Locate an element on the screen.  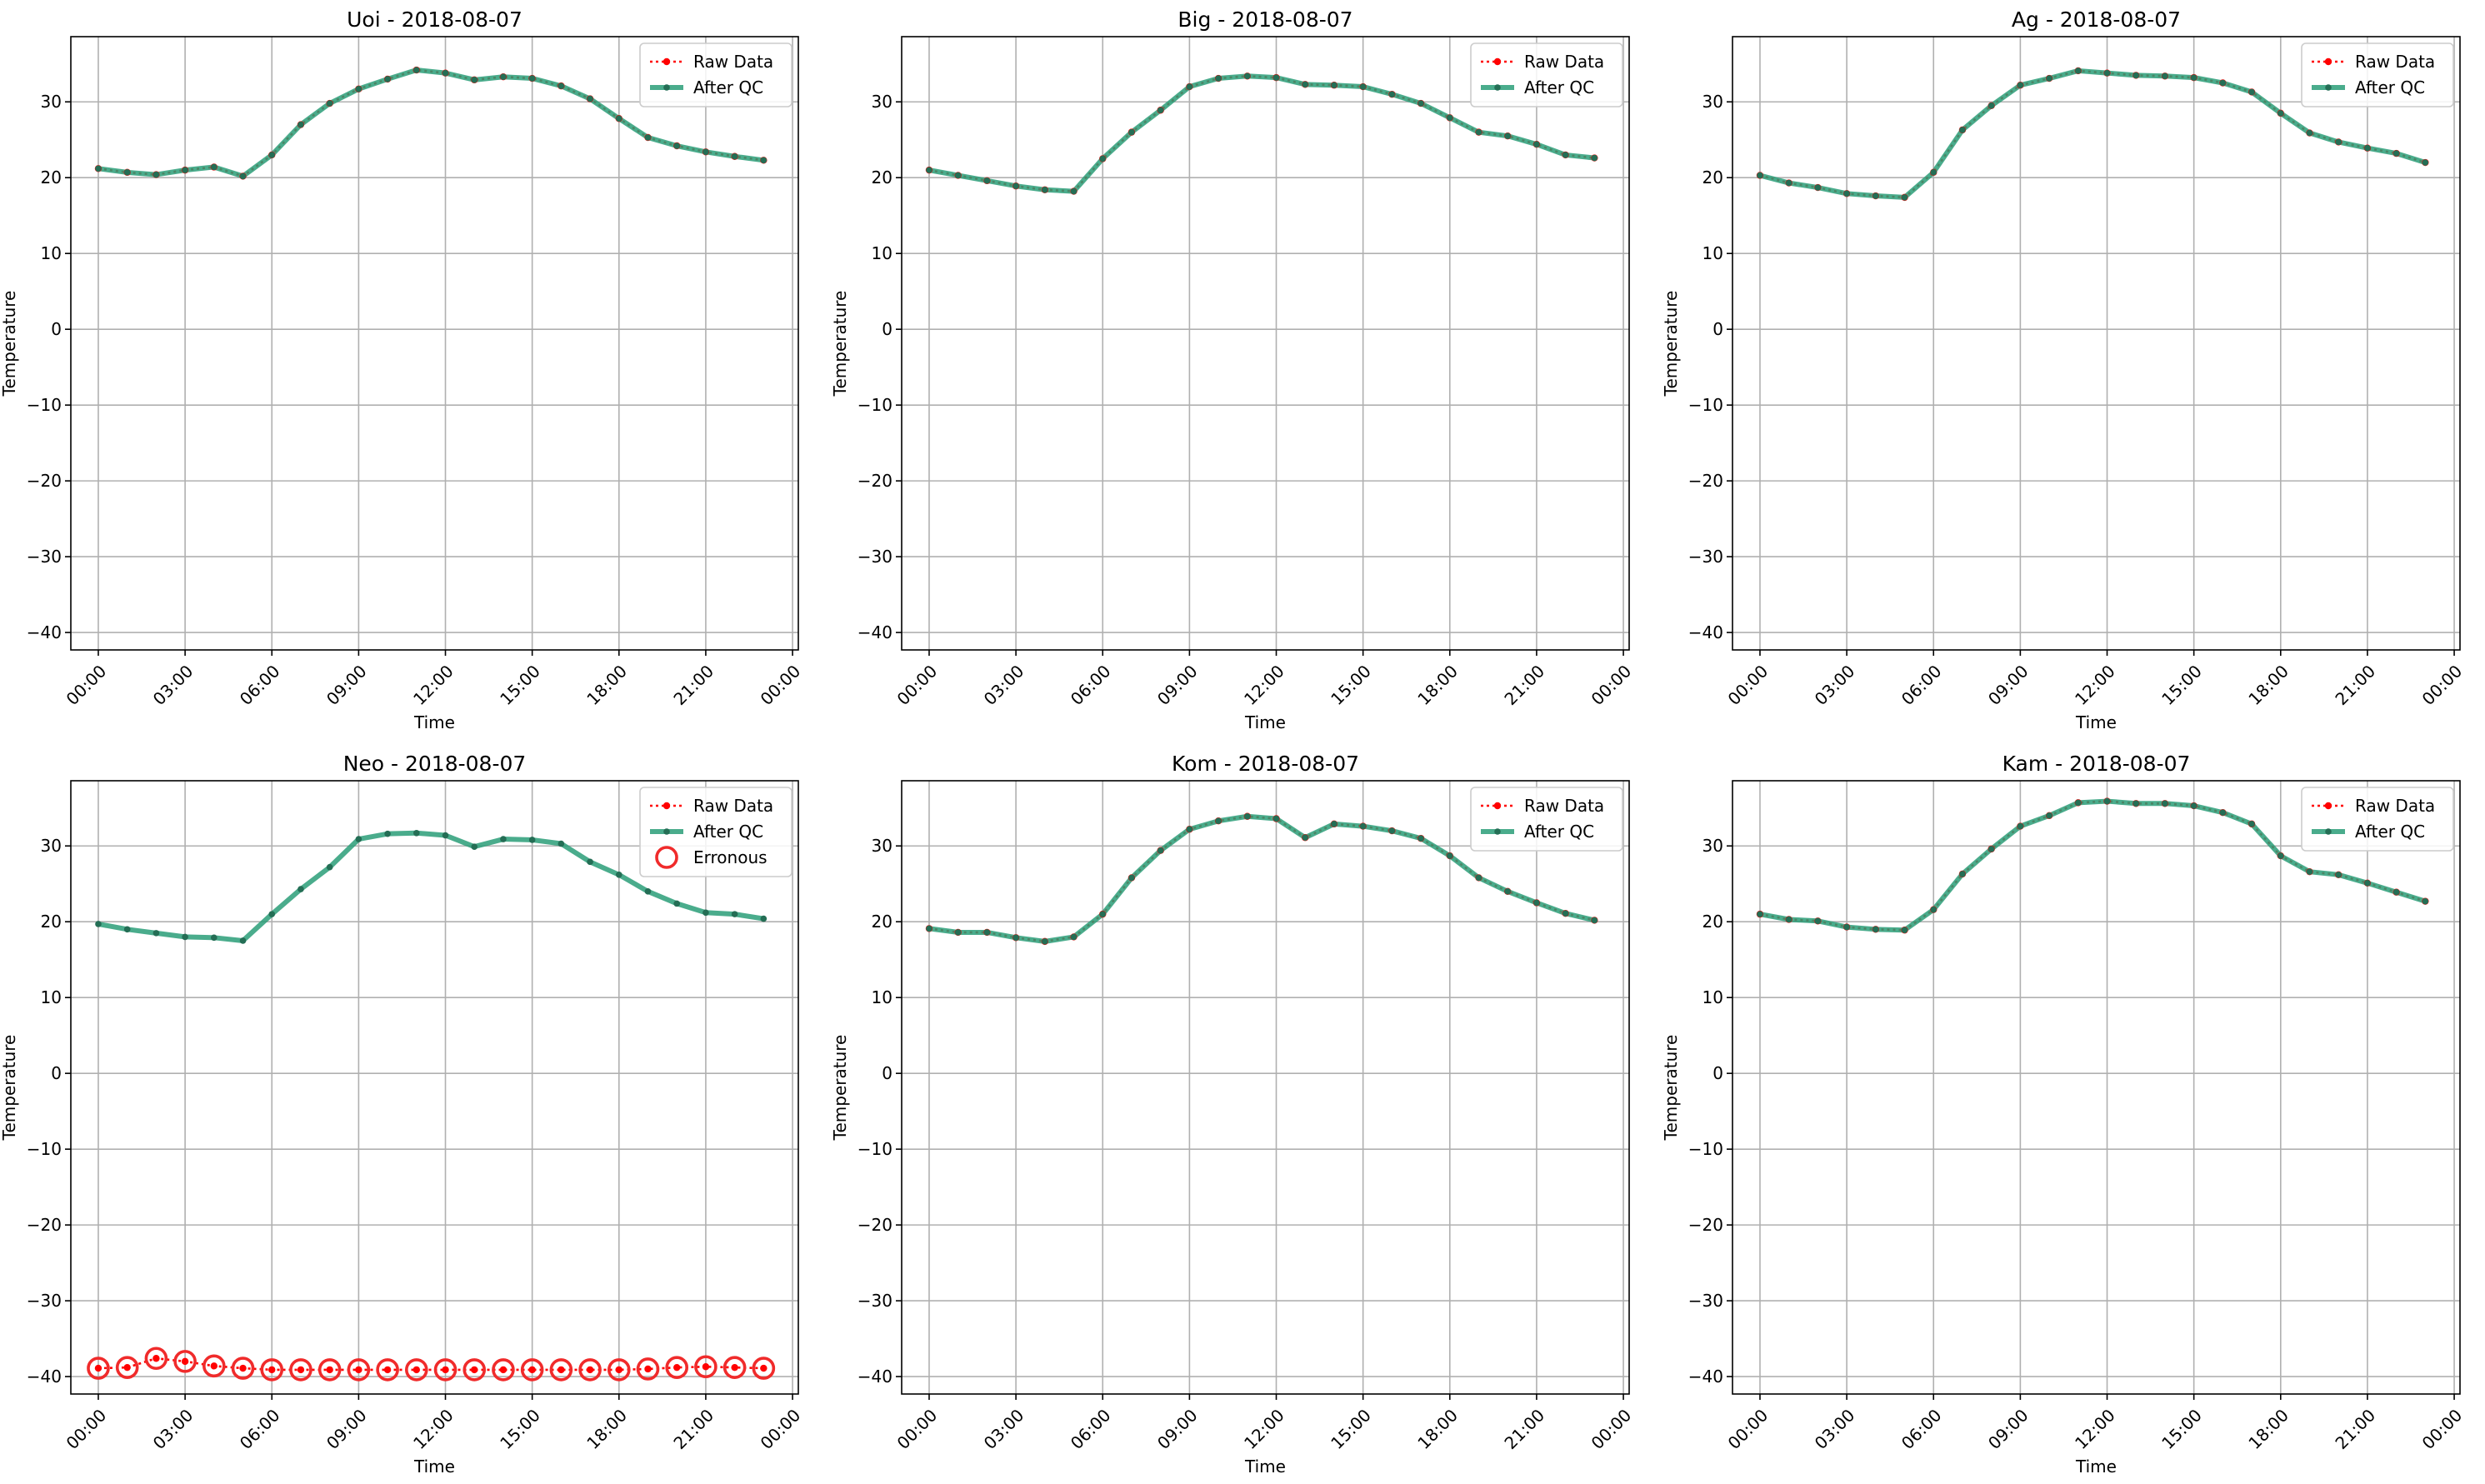
y-tick-label: −40 is located at coordinates (875, 1377).